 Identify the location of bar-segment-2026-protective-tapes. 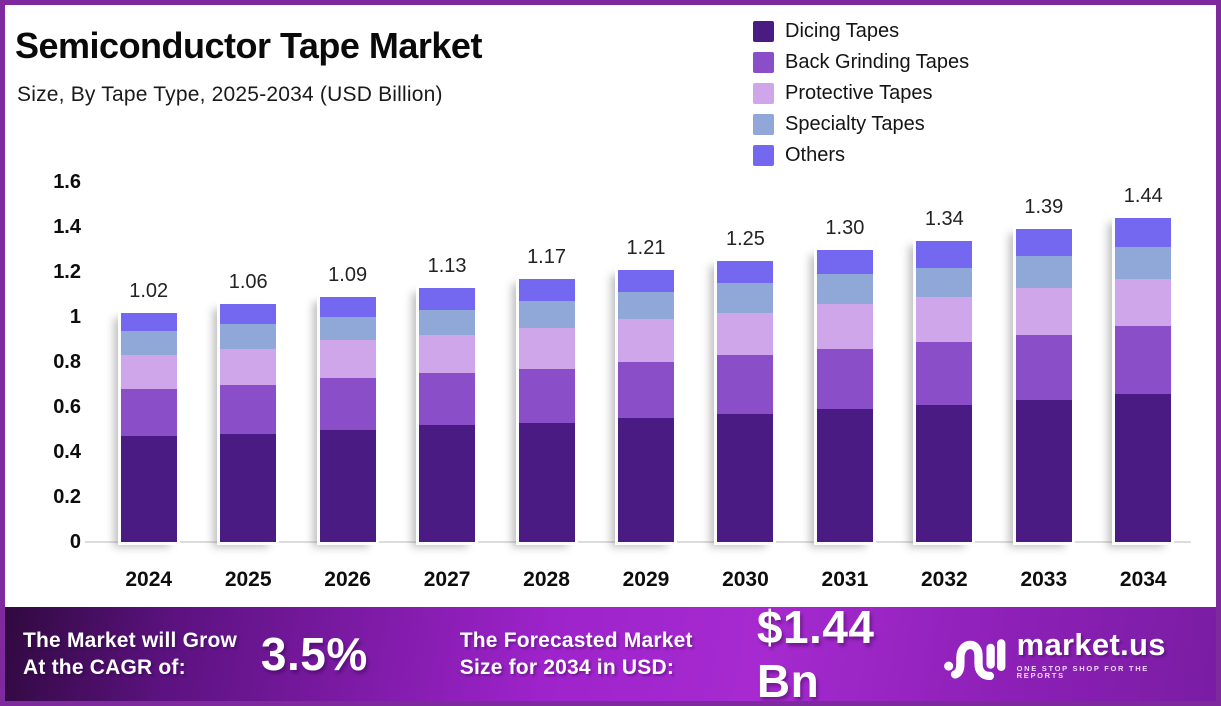
(347, 358).